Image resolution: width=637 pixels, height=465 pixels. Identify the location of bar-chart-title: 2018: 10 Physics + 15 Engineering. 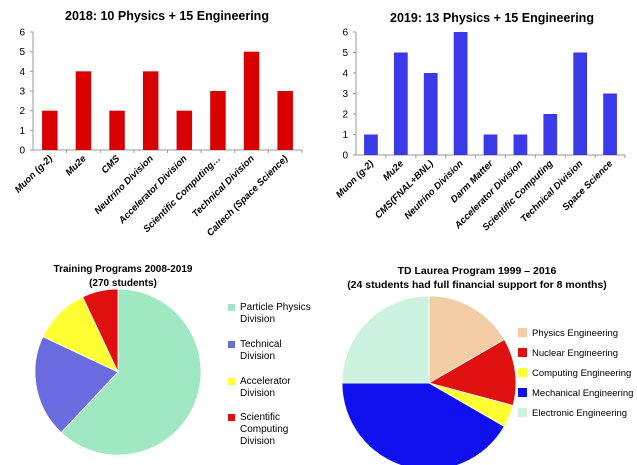
(167, 16).